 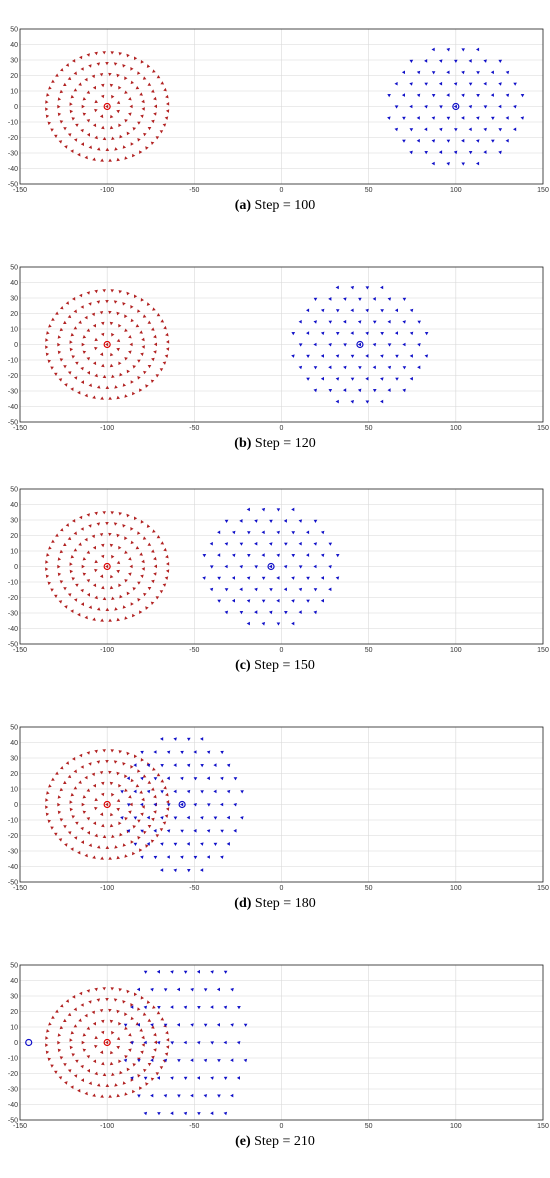 I want to click on panel-caption: (d) Step = 180, so click(x=275, y=904).